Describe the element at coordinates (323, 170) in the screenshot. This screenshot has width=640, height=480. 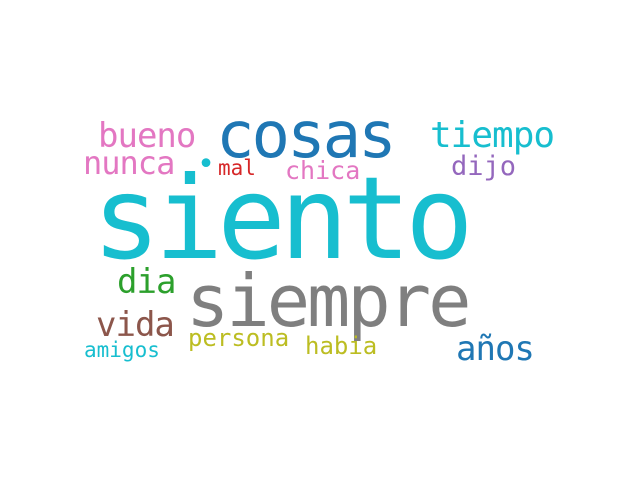
I see `word-chica: chica` at that location.